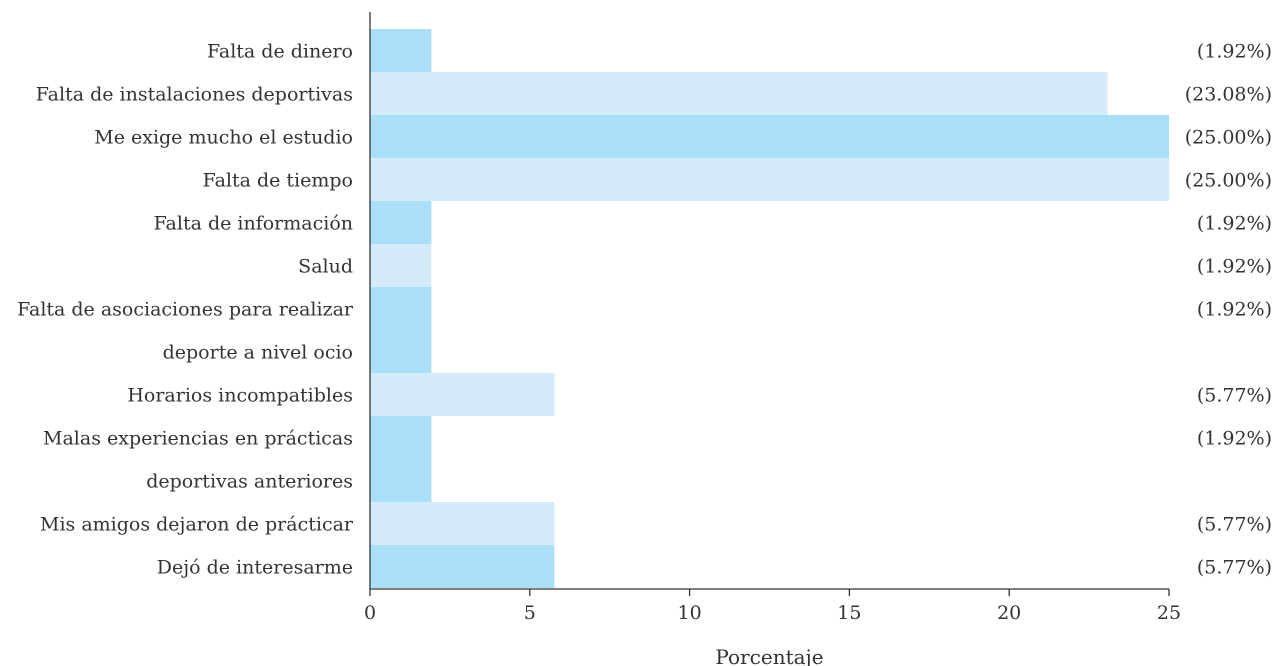 This screenshot has height=666, width=1277. I want to click on x-tick-label: 10, so click(690, 613).